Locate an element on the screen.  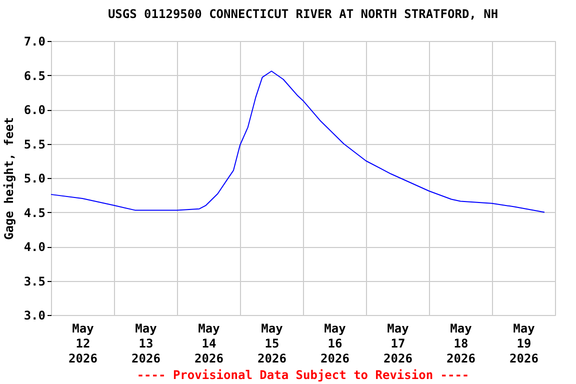
y-tick-label: 3.5 is located at coordinates (35, 281).